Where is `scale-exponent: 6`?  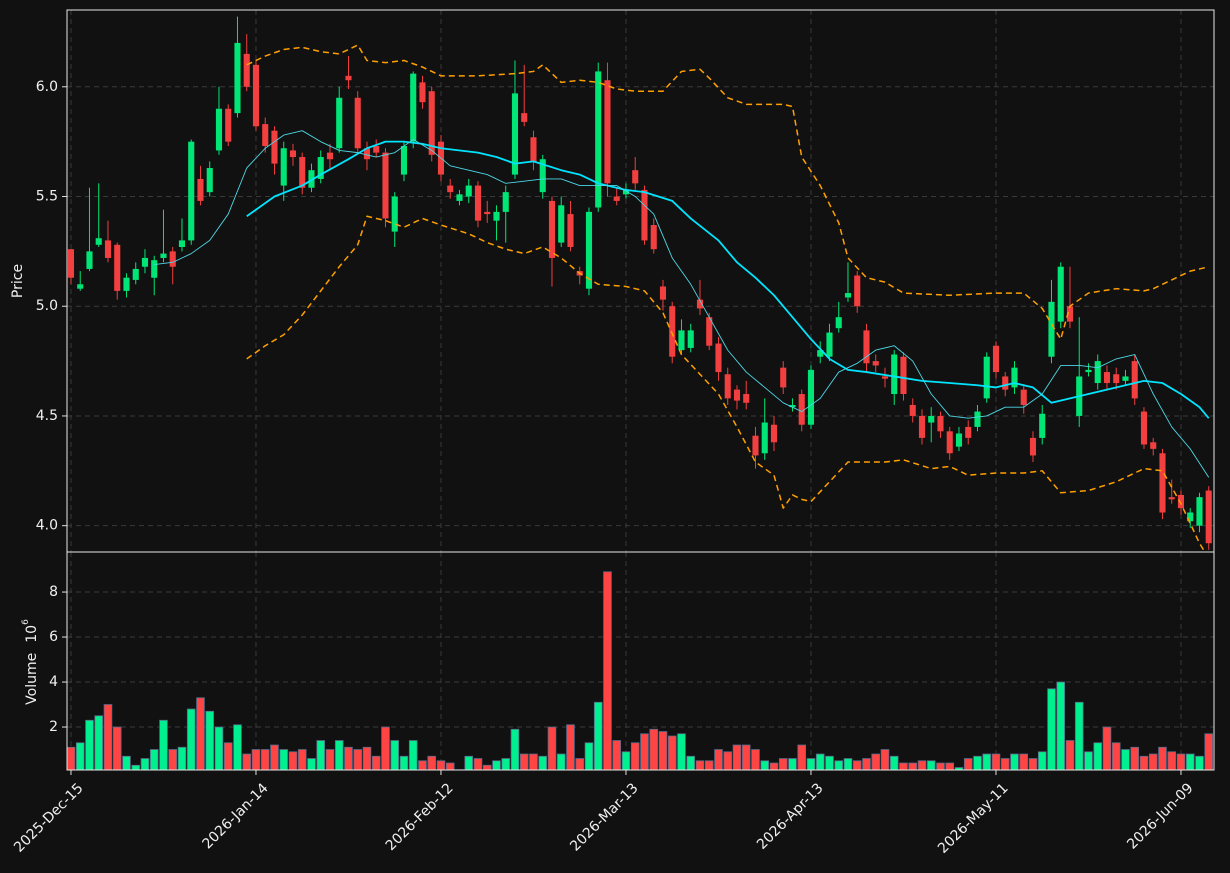 scale-exponent: 6 is located at coordinates (26, 622).